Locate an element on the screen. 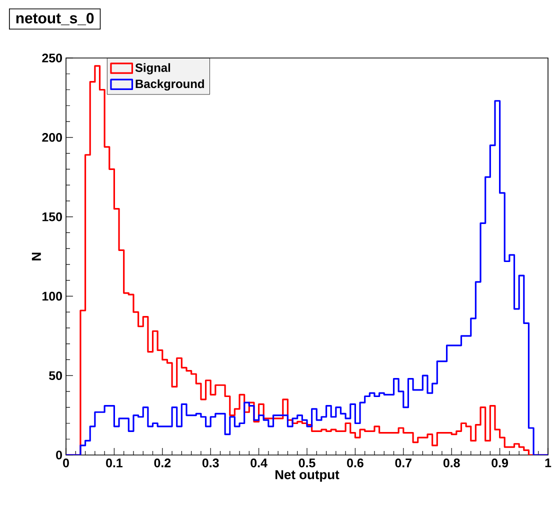 The height and width of the screenshot is (506, 559). y-tick-label: 250 is located at coordinates (52, 58).